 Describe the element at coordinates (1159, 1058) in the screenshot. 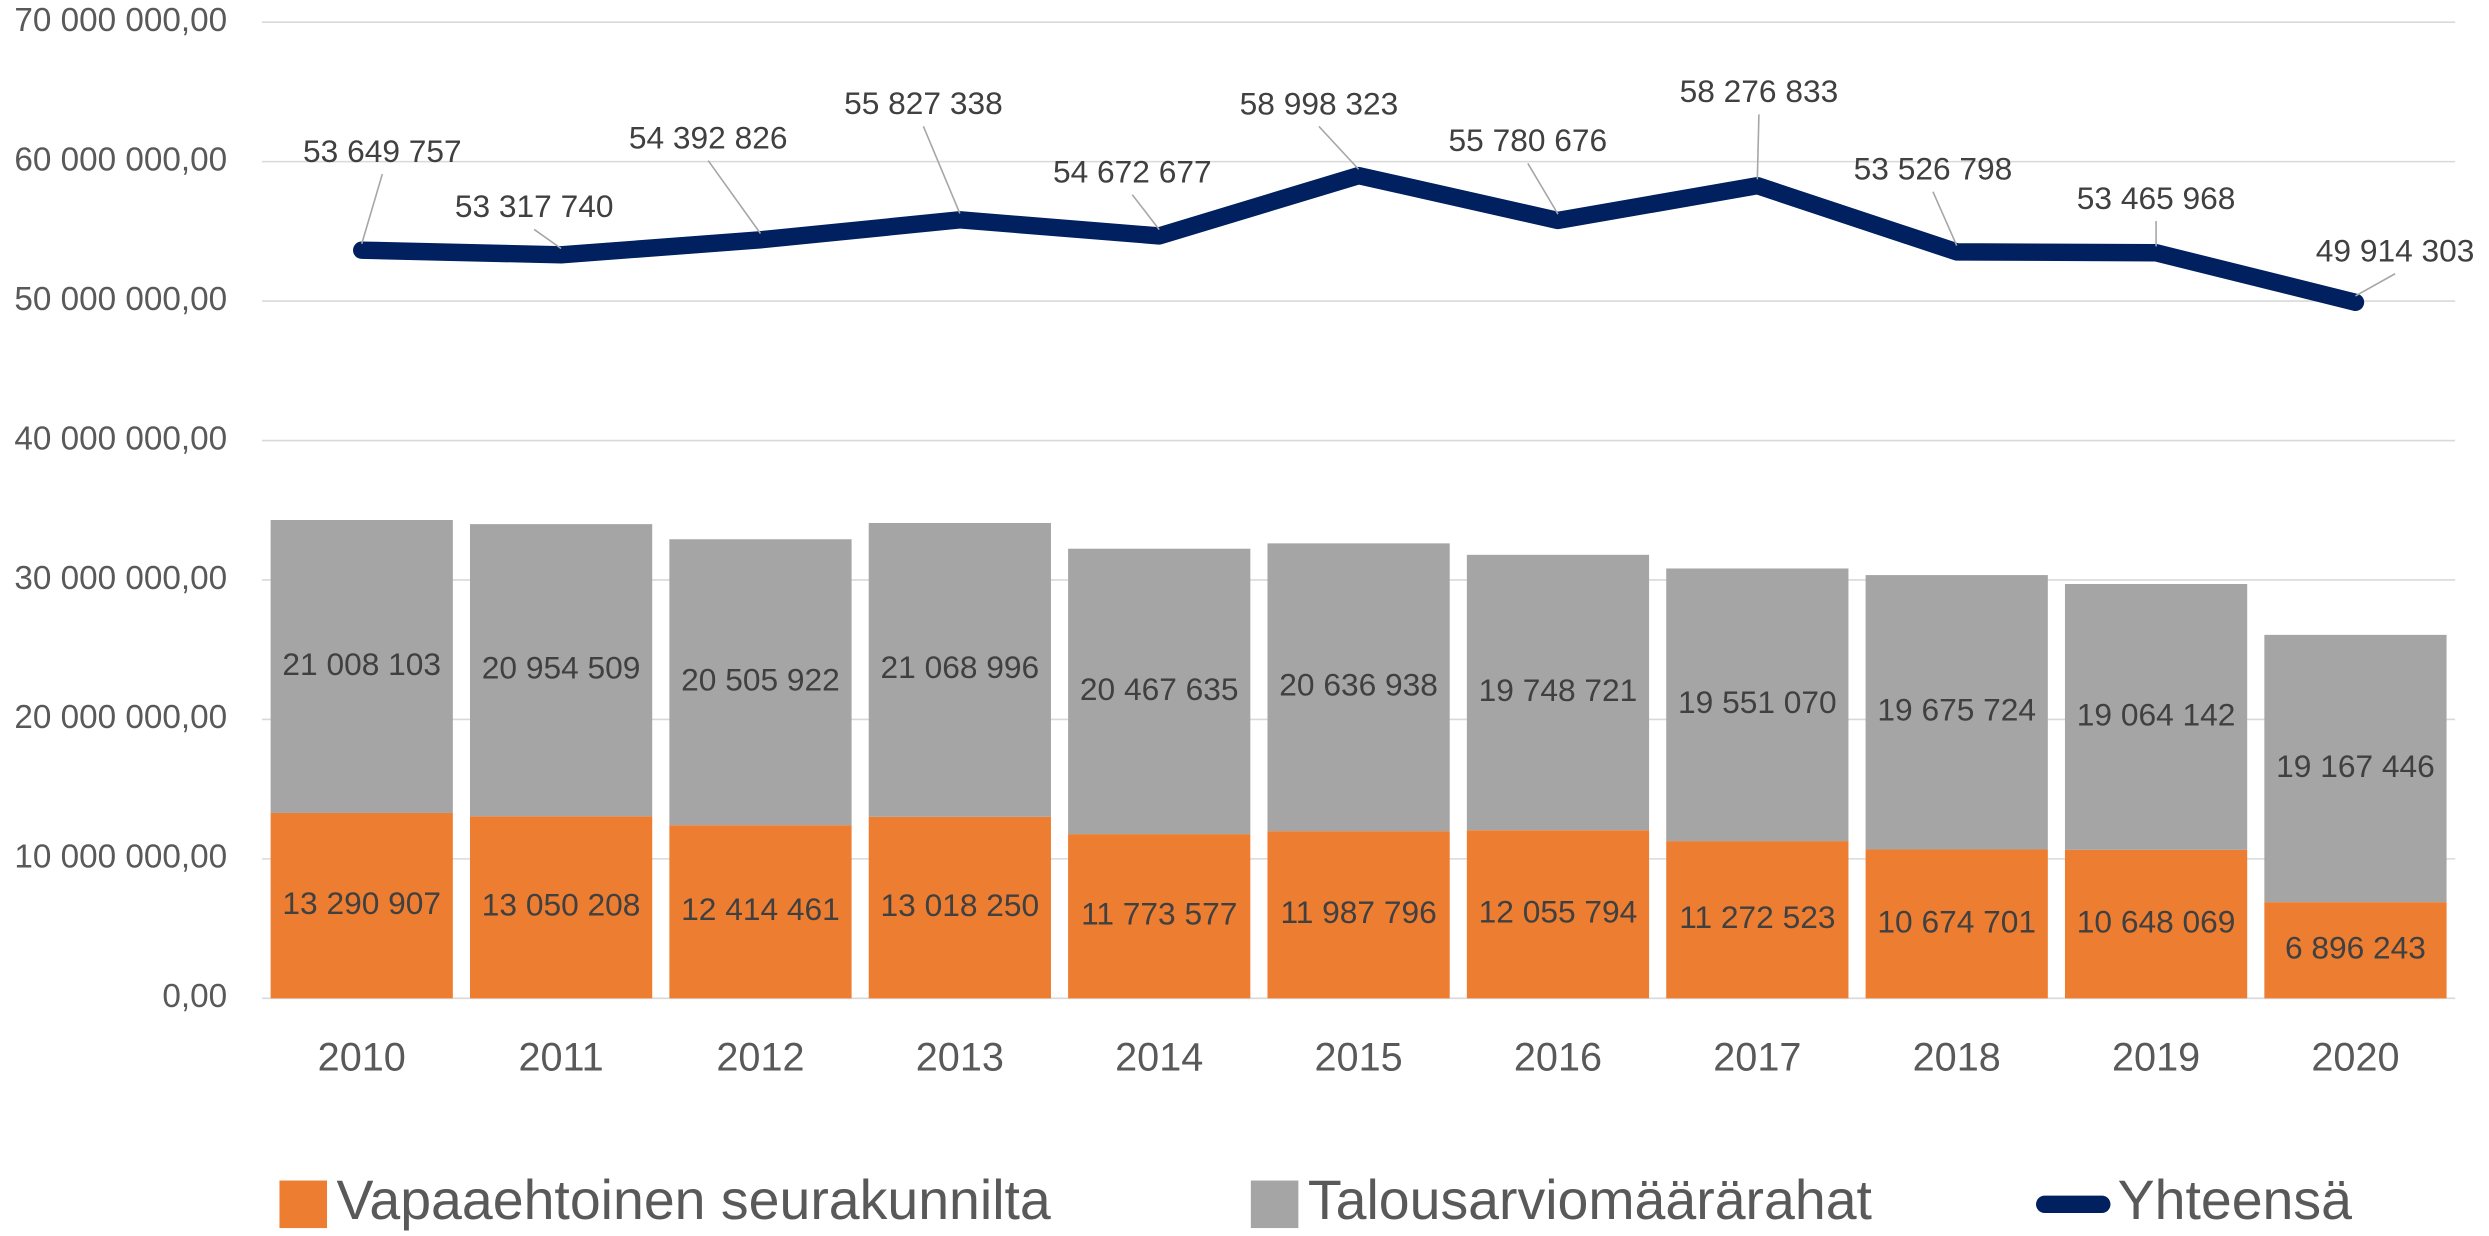

I see `x-tick-label: 2014` at that location.